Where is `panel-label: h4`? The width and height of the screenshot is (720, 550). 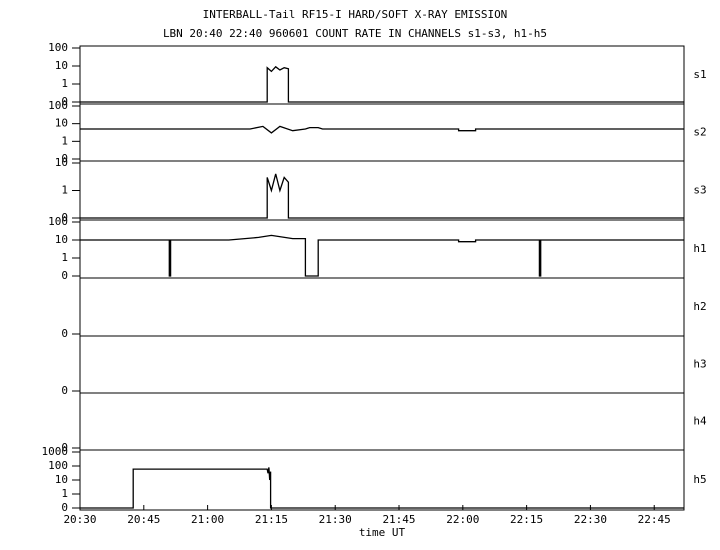
panel-label: h4 is located at coordinates (700, 421).